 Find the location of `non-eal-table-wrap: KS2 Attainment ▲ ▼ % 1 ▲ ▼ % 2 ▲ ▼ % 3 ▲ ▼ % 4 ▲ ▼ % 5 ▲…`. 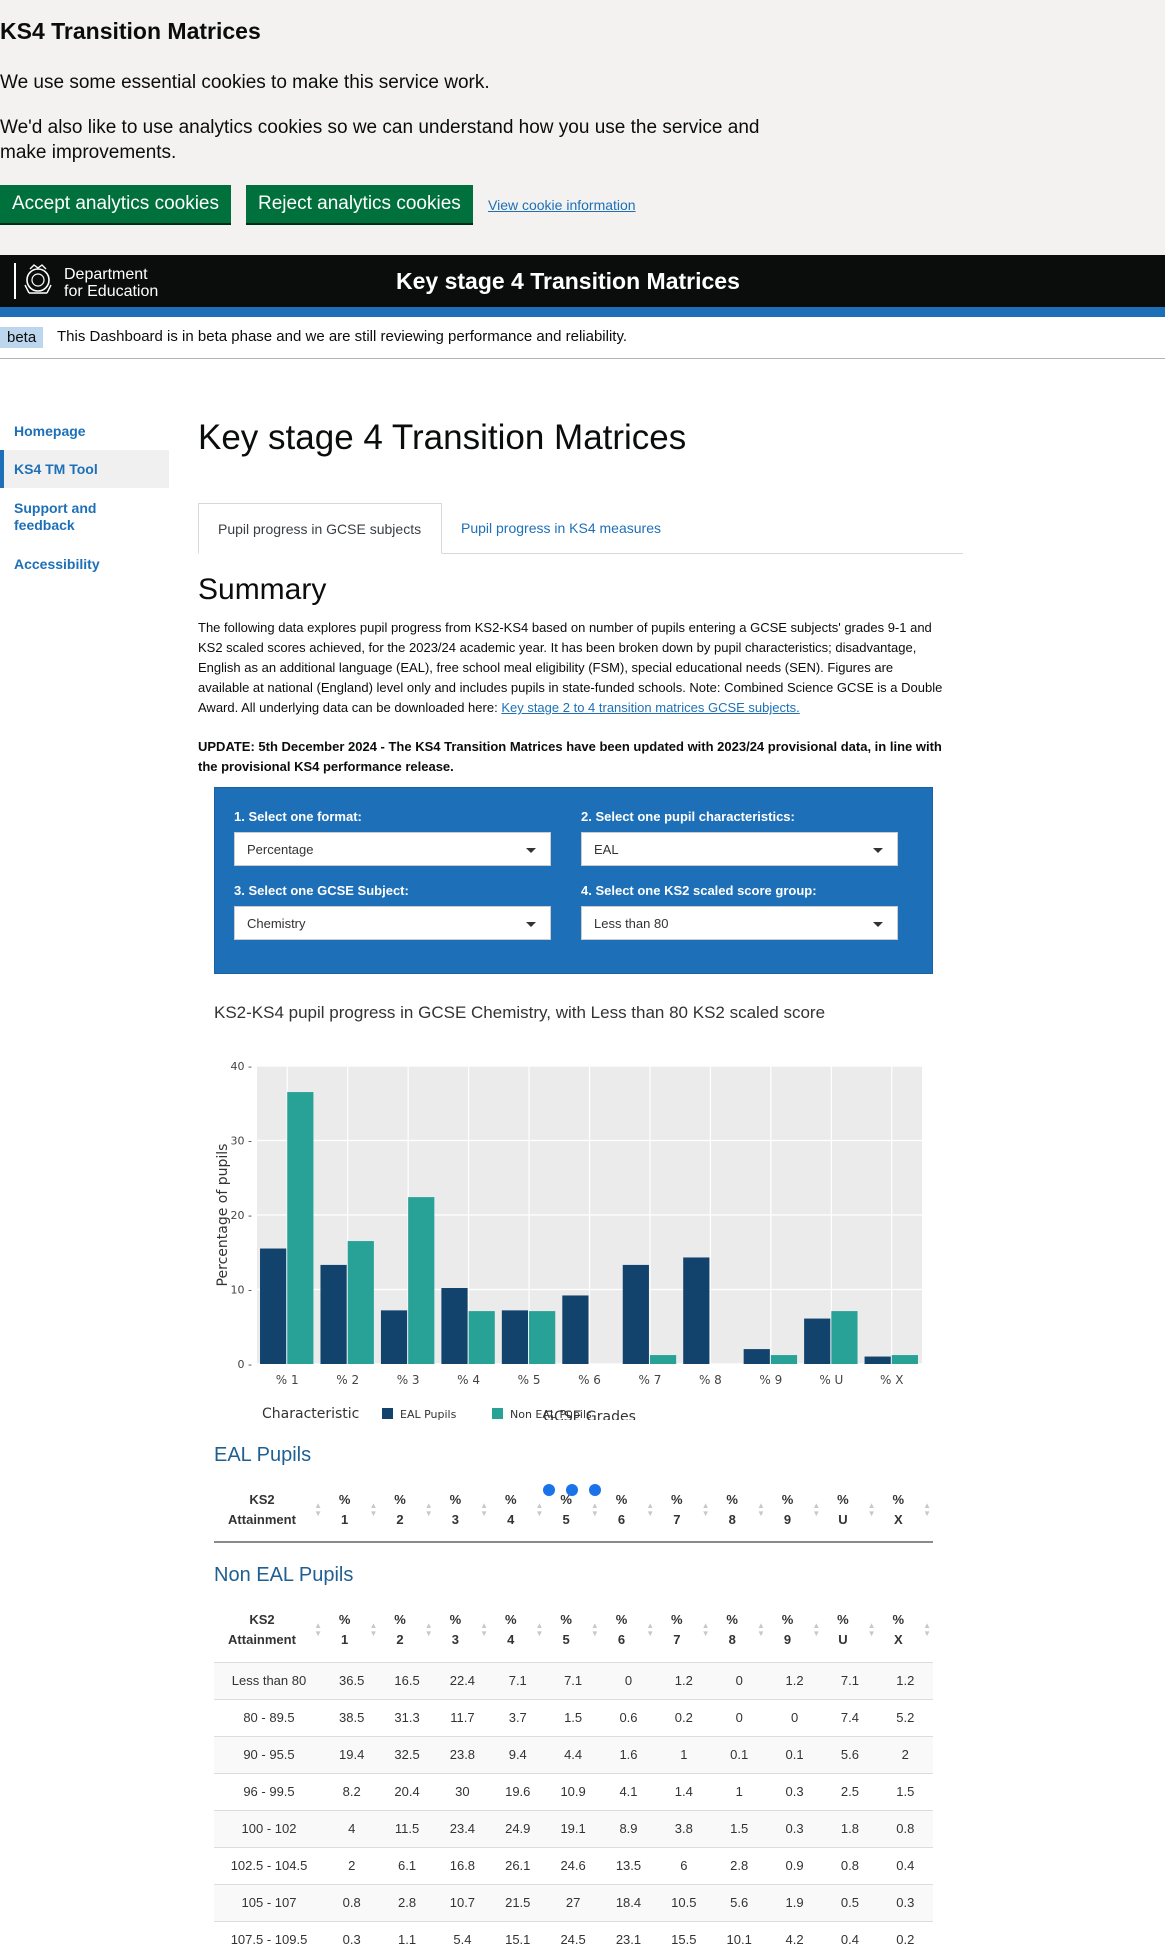

non-eal-table-wrap: KS2 Attainment ▲ ▼ % 1 ▲ ▼ % 2 ▲ ▼ % 3 ▲ ▼ % 4 ▲ ▼ % 5 ▲… is located at coordinates (573, 1778).